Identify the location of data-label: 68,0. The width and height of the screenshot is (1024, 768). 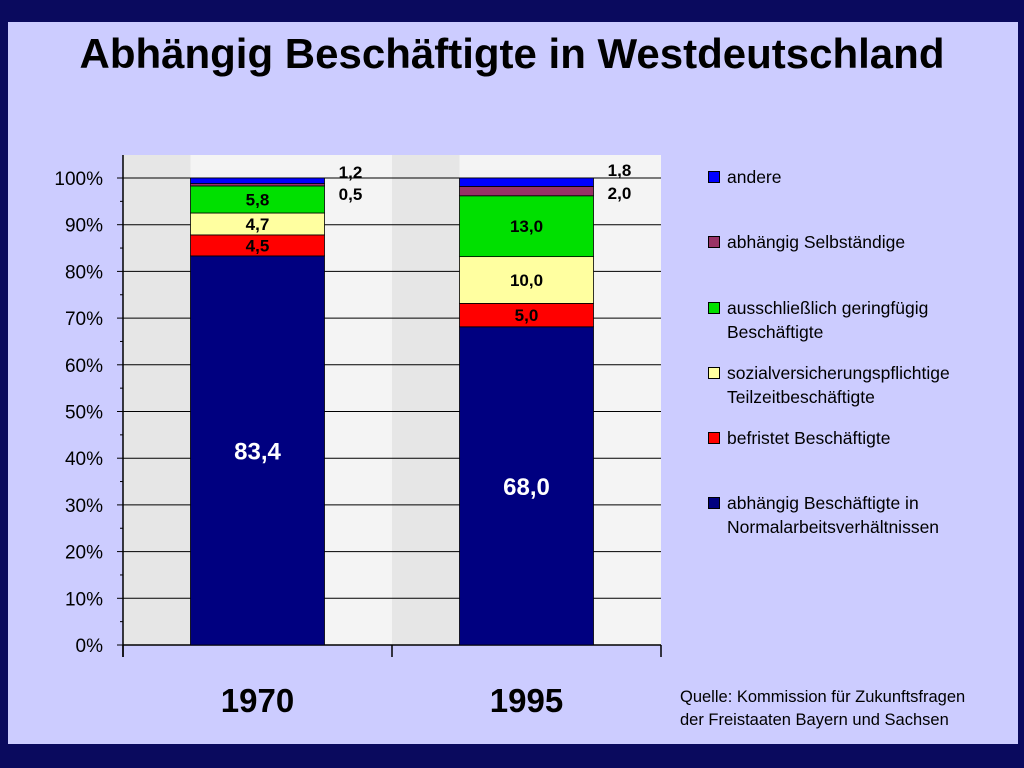
(526, 487).